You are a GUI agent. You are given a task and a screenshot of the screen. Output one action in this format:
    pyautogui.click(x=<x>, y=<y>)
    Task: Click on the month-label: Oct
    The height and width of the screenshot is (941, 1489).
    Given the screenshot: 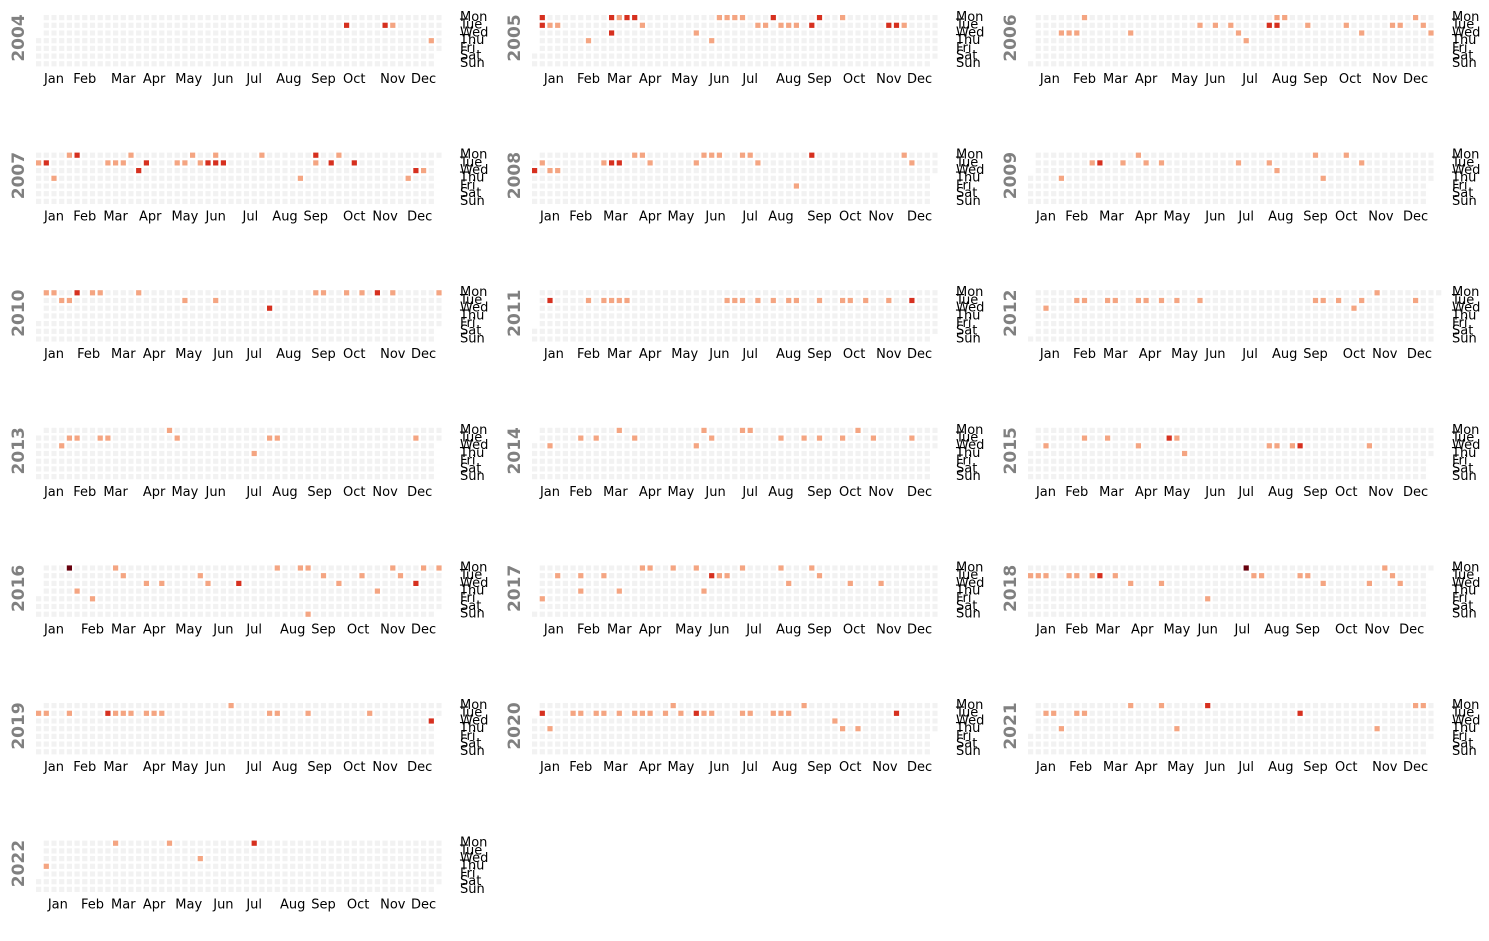 What is the action you would take?
    pyautogui.click(x=854, y=354)
    